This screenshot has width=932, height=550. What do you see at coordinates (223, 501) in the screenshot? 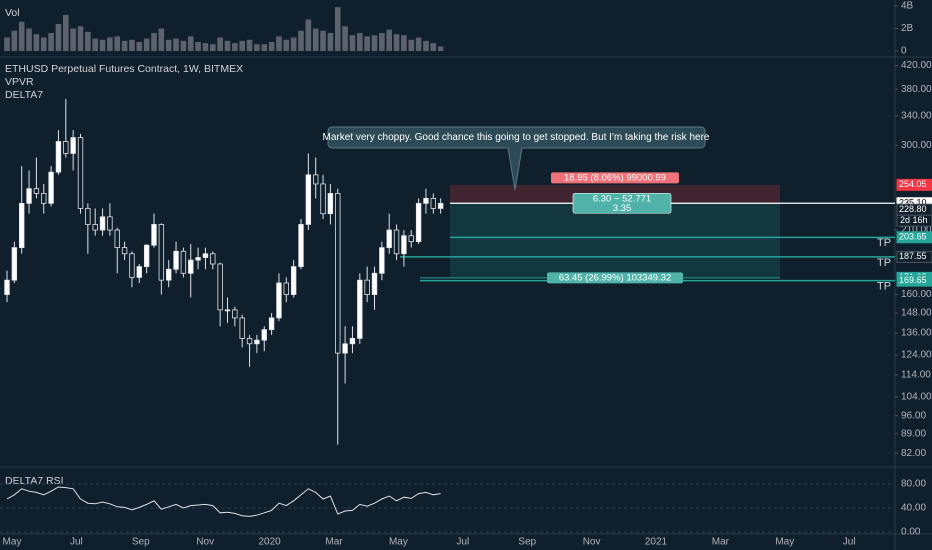
I see `rsi-line` at bounding box center [223, 501].